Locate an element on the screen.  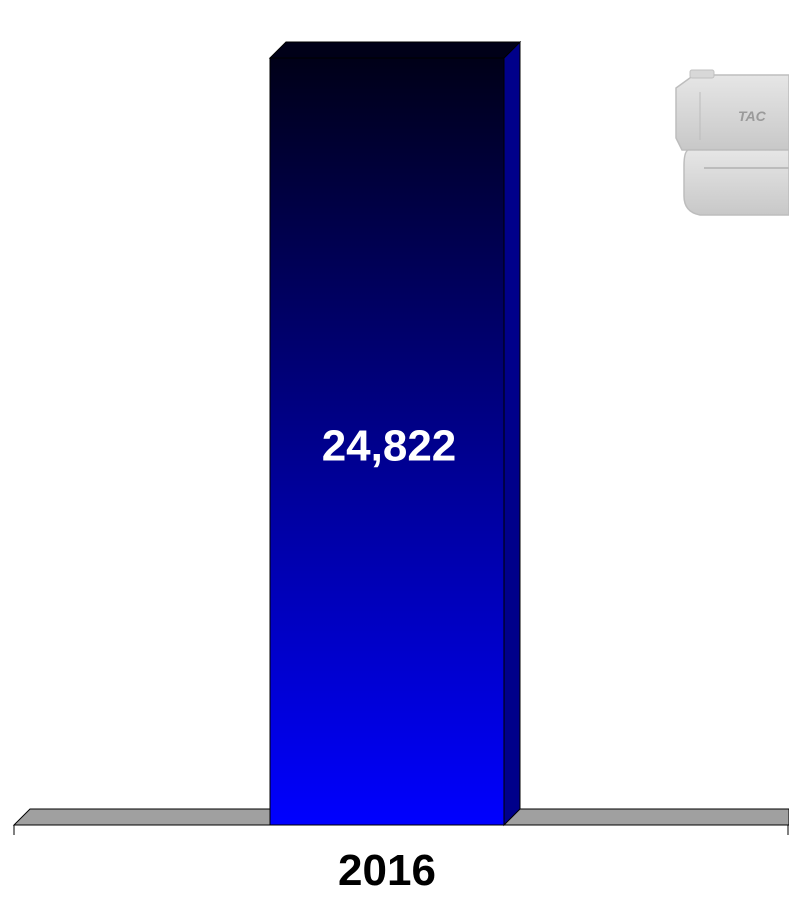
x-axis-tick-label: 2016 is located at coordinates (387, 870).